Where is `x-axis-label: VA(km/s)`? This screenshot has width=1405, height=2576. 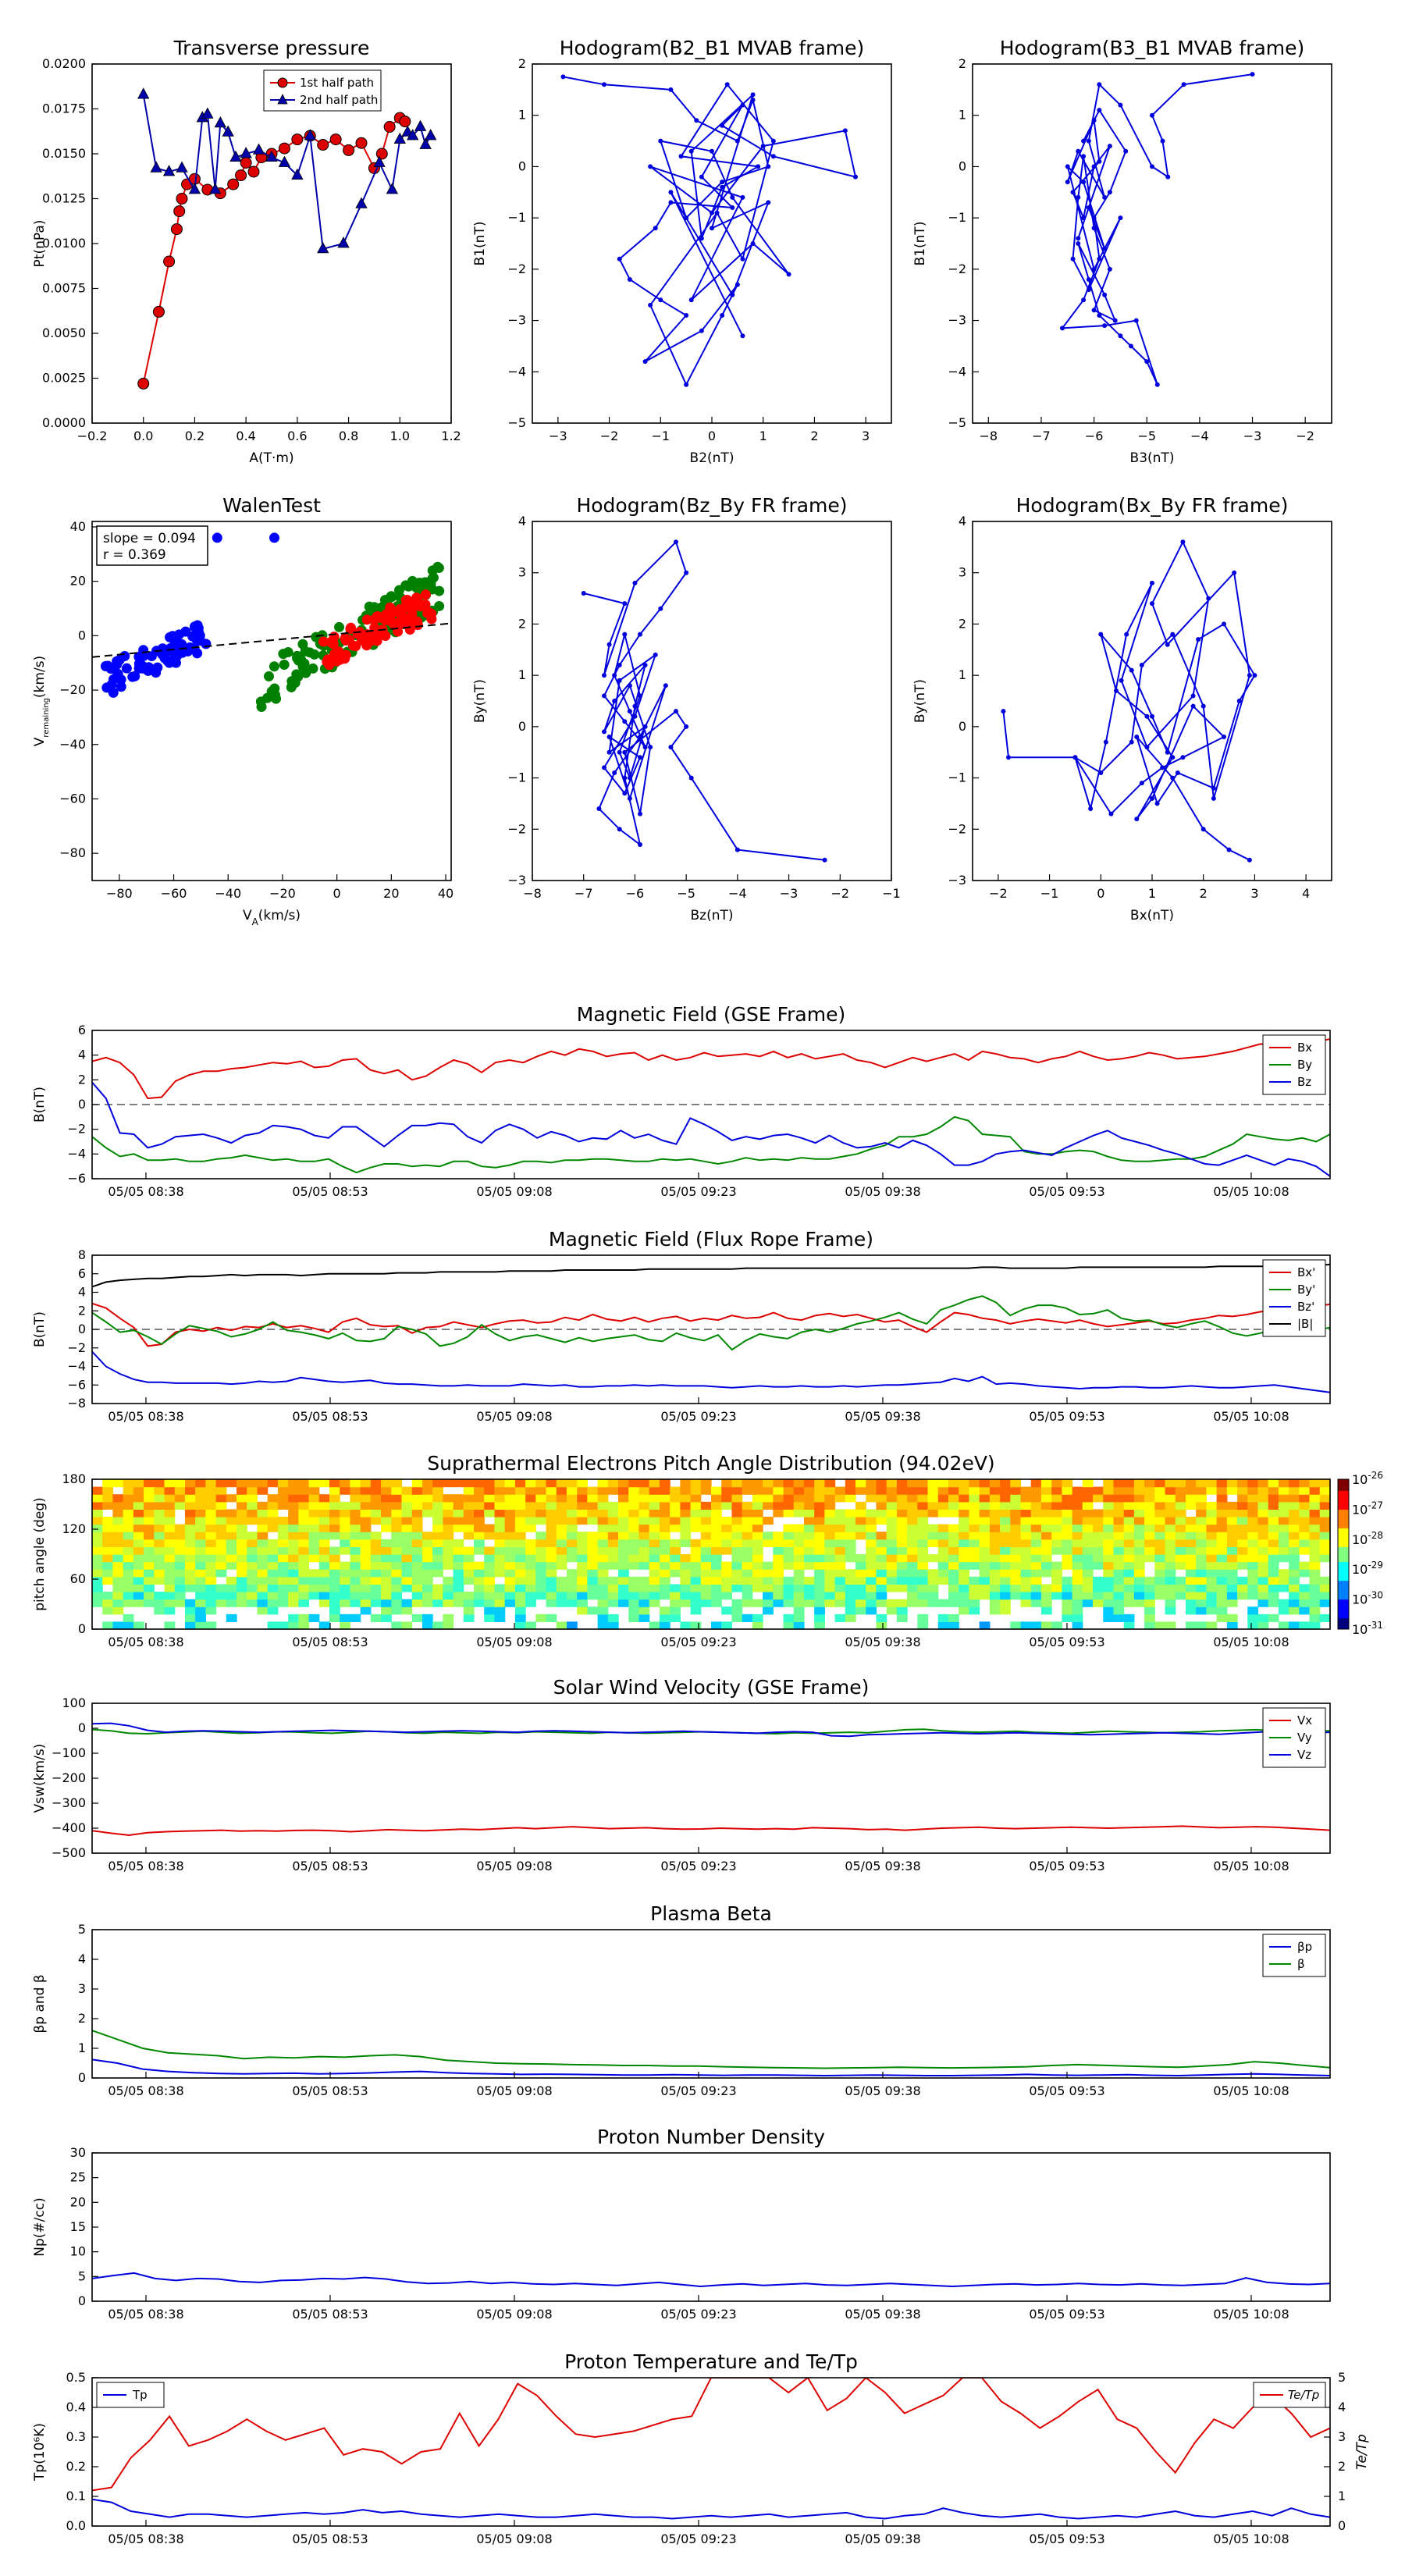 x-axis-label: VA(km/s) is located at coordinates (272, 918).